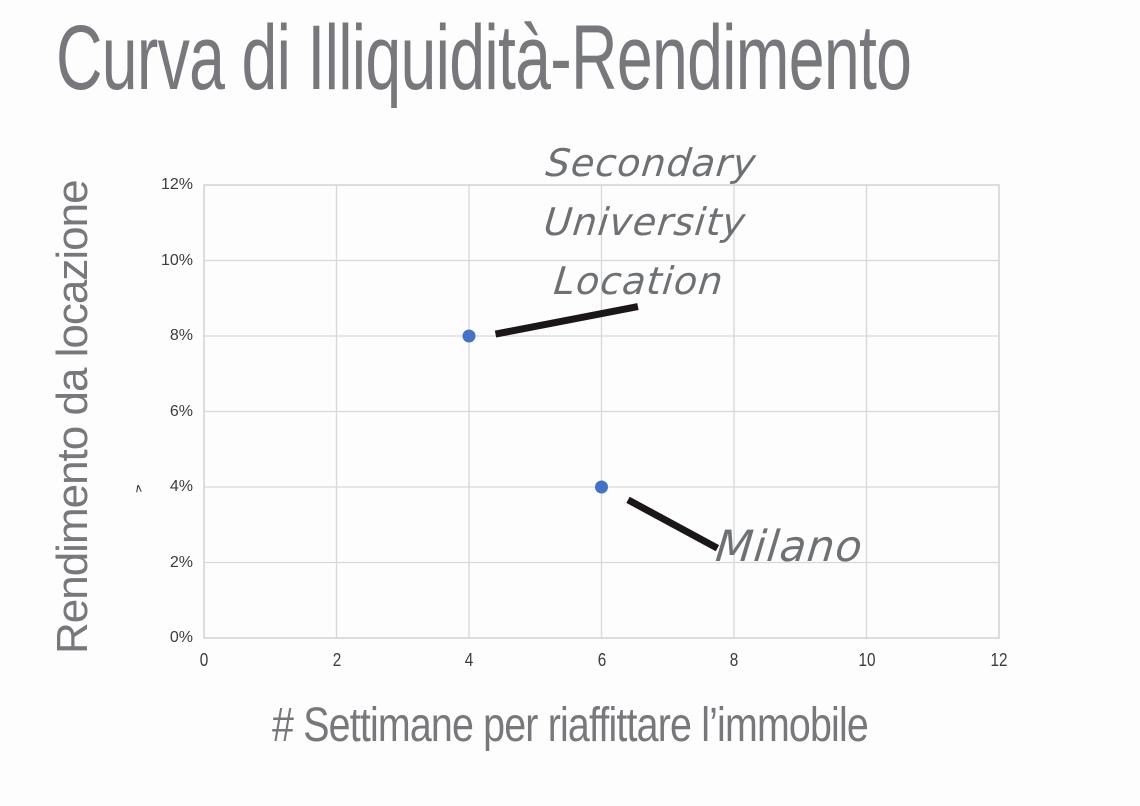 The height and width of the screenshot is (806, 1140). I want to click on x-tick-label: 8, so click(734, 660).